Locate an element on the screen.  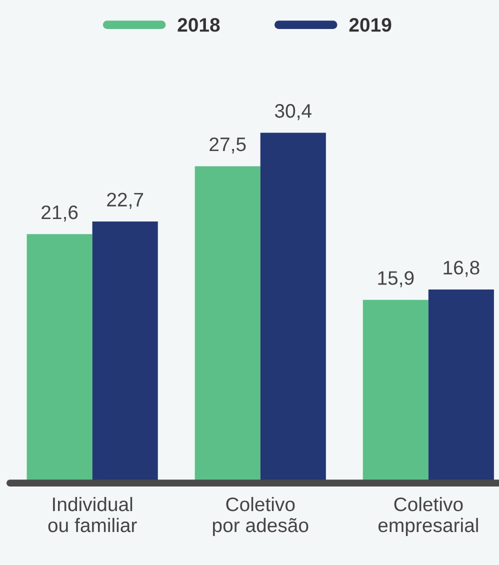
x-tick-label: Coletivo por adesão is located at coordinates (260, 516).